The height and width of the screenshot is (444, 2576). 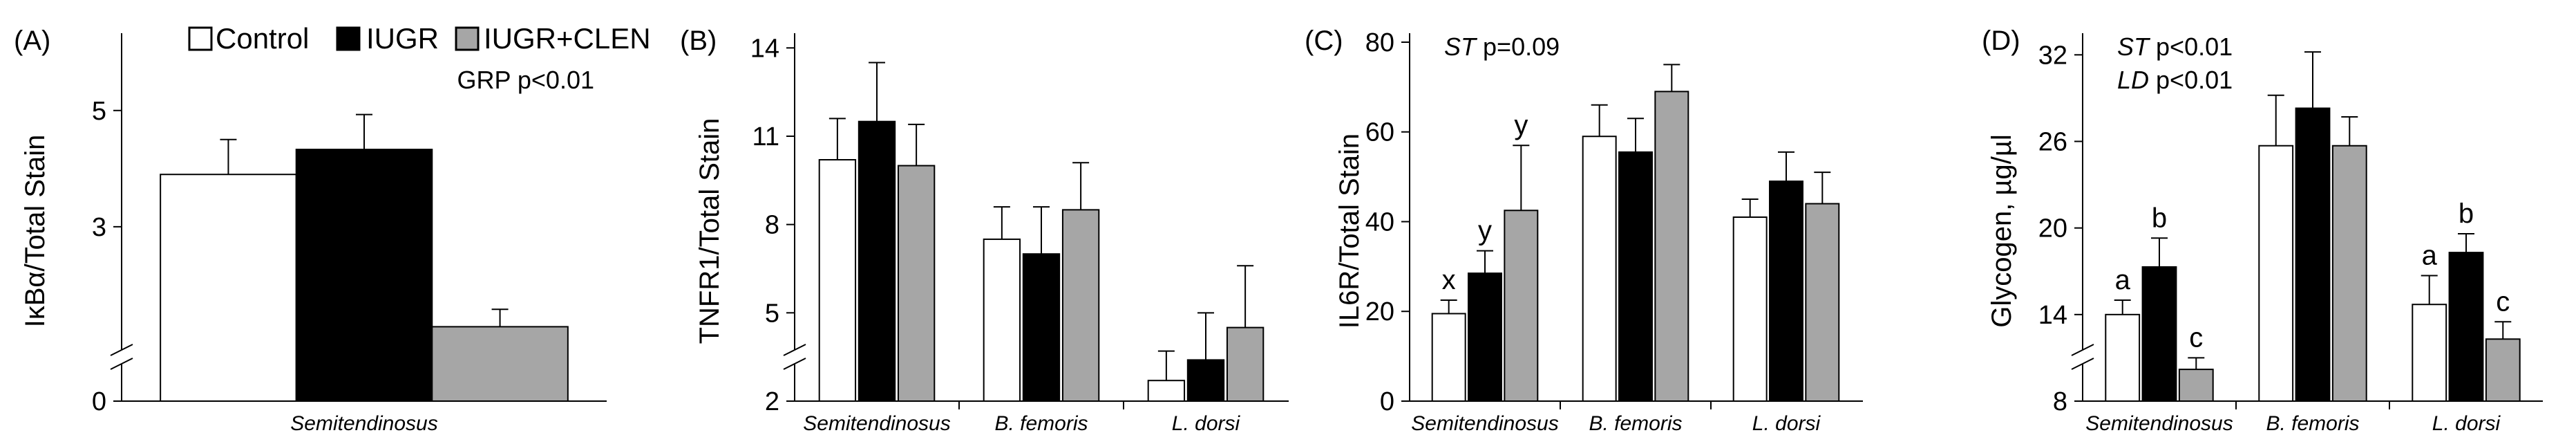 I want to click on stat-annotation: ST p=0.09, so click(x=1502, y=47).